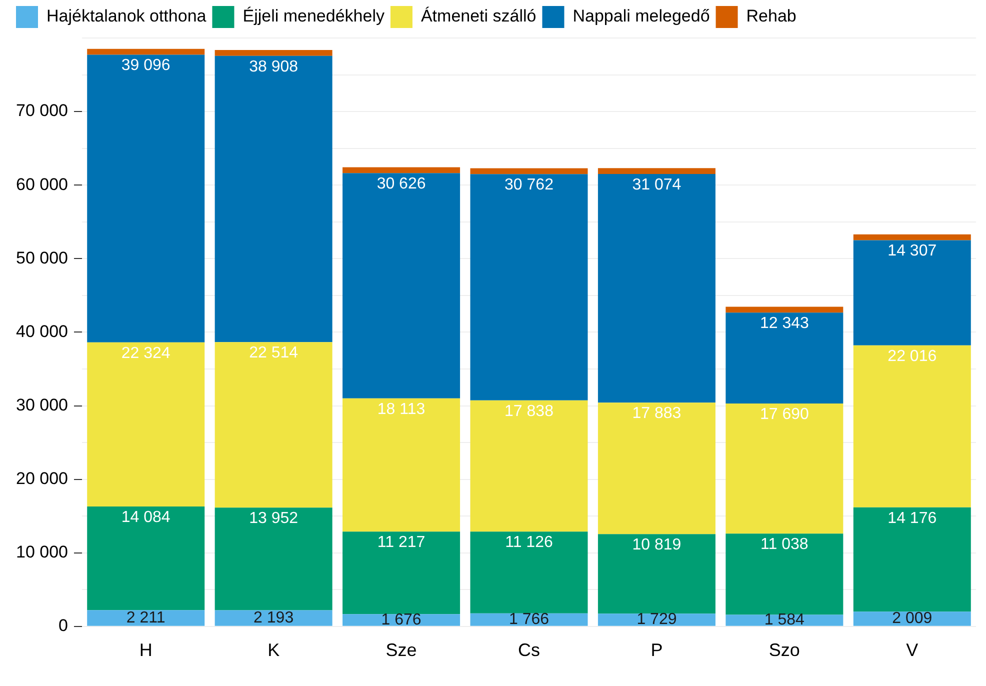 The height and width of the screenshot is (686, 986). Describe the element at coordinates (657, 545) in the screenshot. I see `data-label: 10 819` at that location.